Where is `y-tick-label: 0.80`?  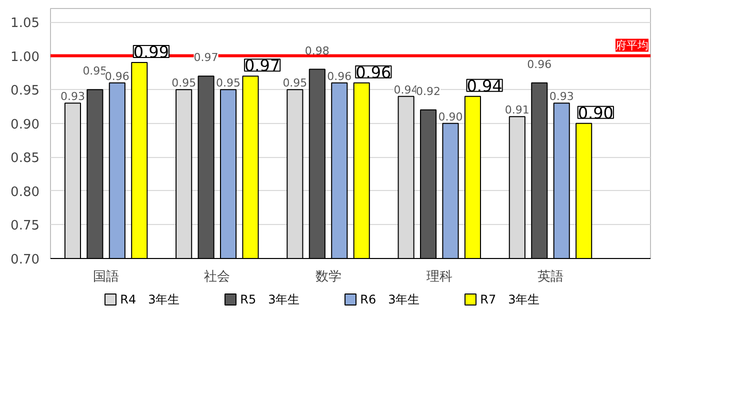 y-tick-label: 0.80 is located at coordinates (25, 192).